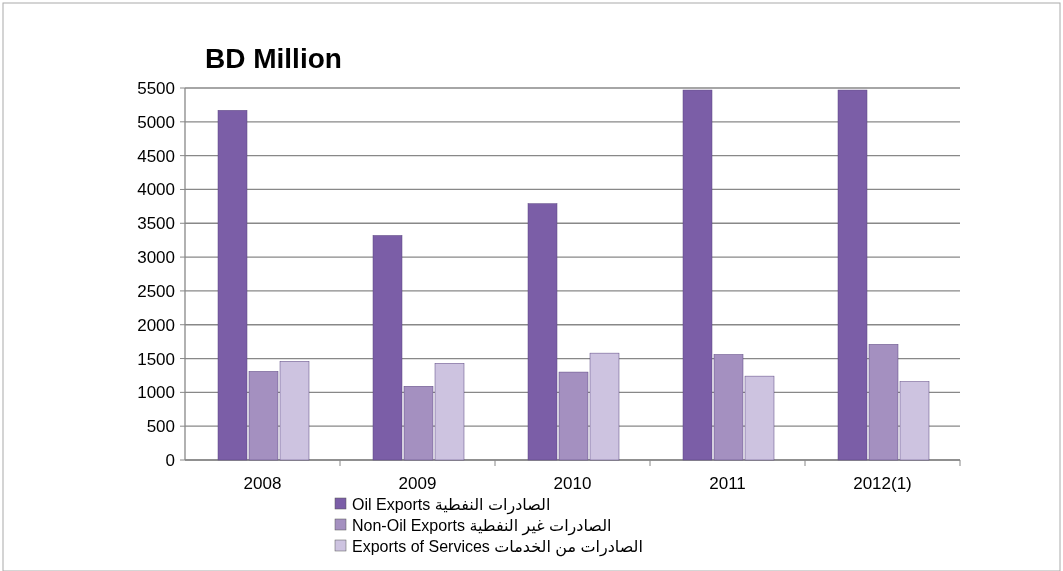 The image size is (1063, 571). I want to click on x-tick-label: 2008, so click(262, 483).